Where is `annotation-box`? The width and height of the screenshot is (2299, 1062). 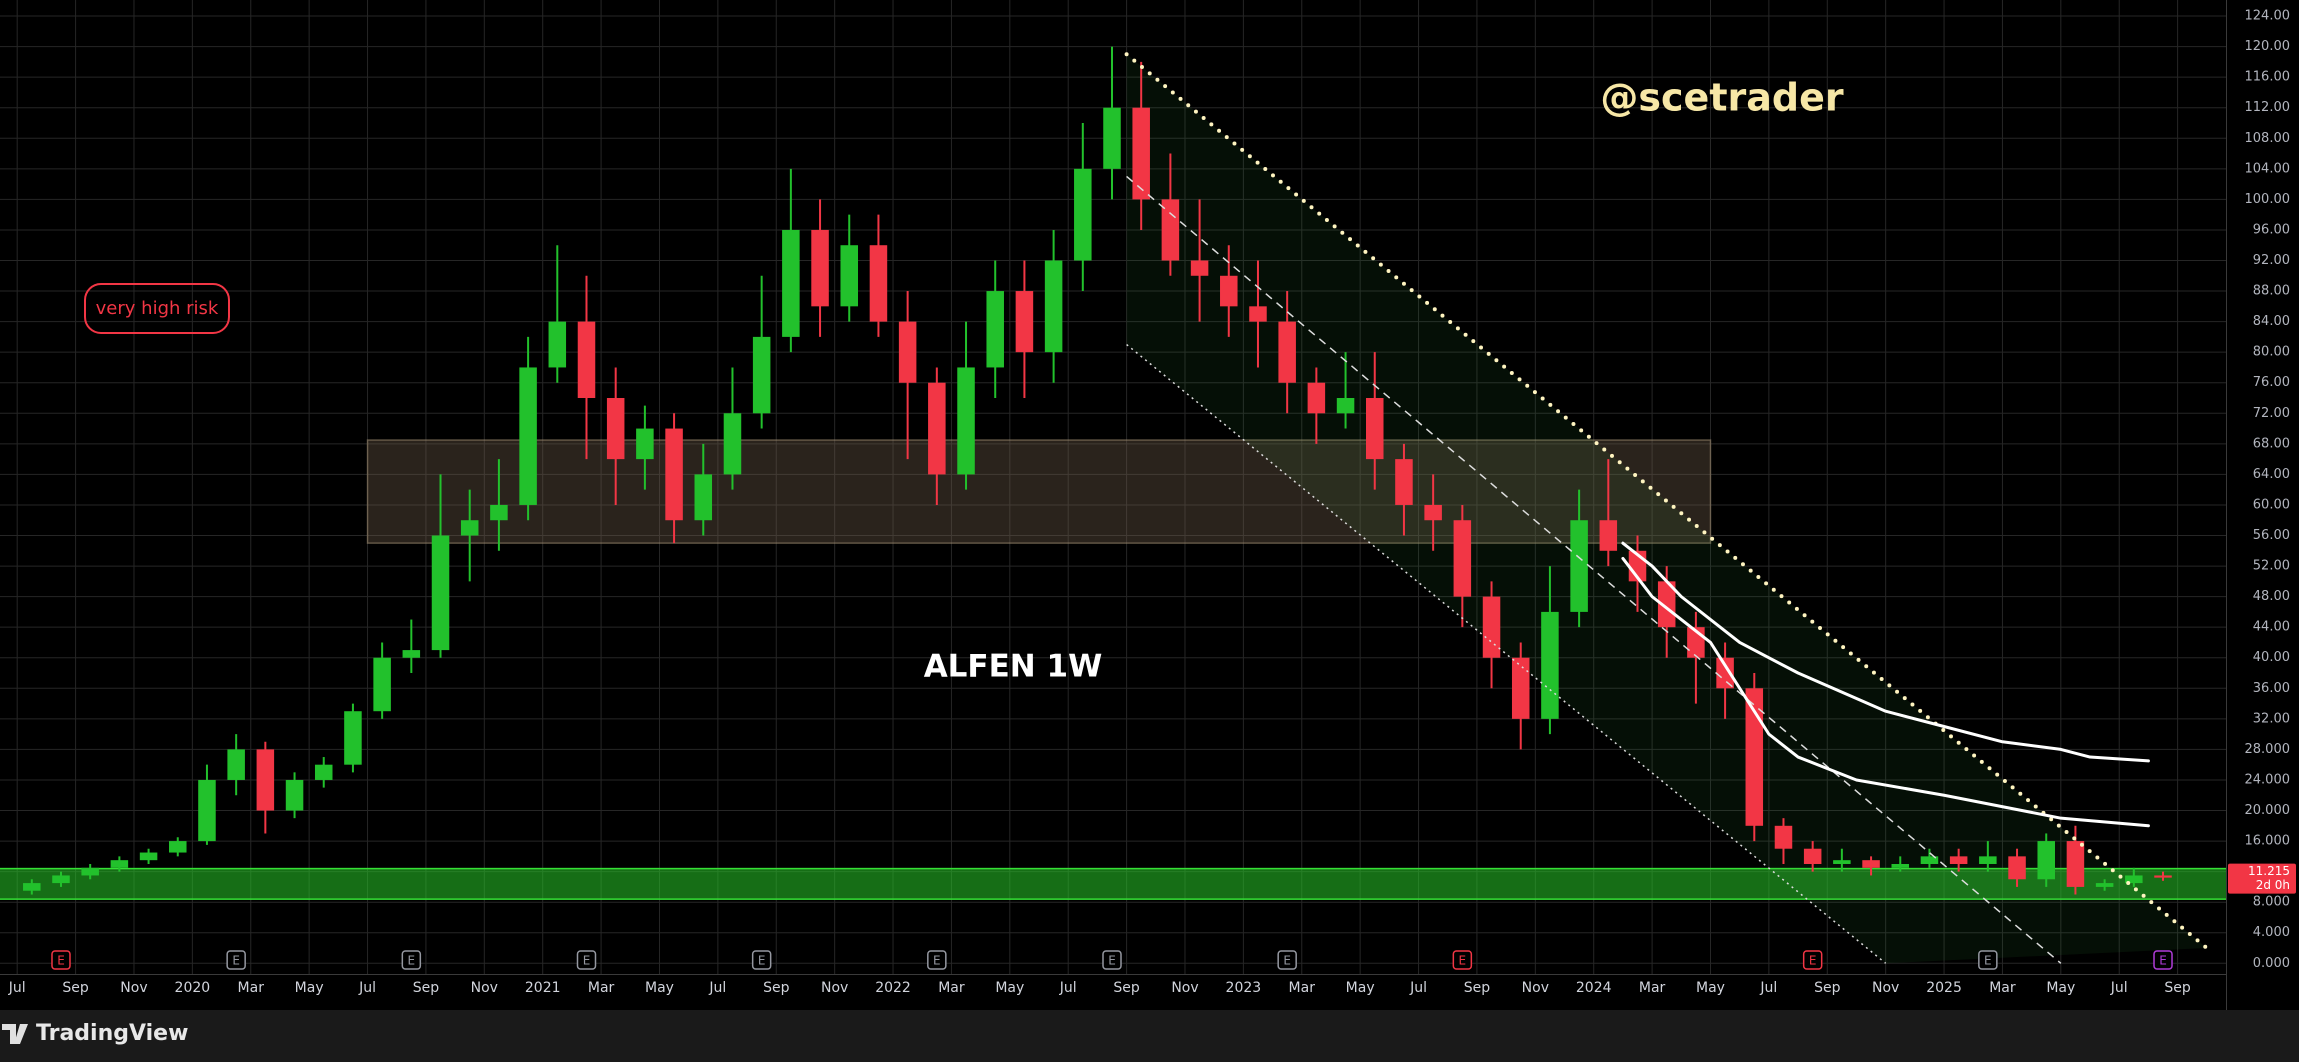
annotation-box is located at coordinates (157, 308).